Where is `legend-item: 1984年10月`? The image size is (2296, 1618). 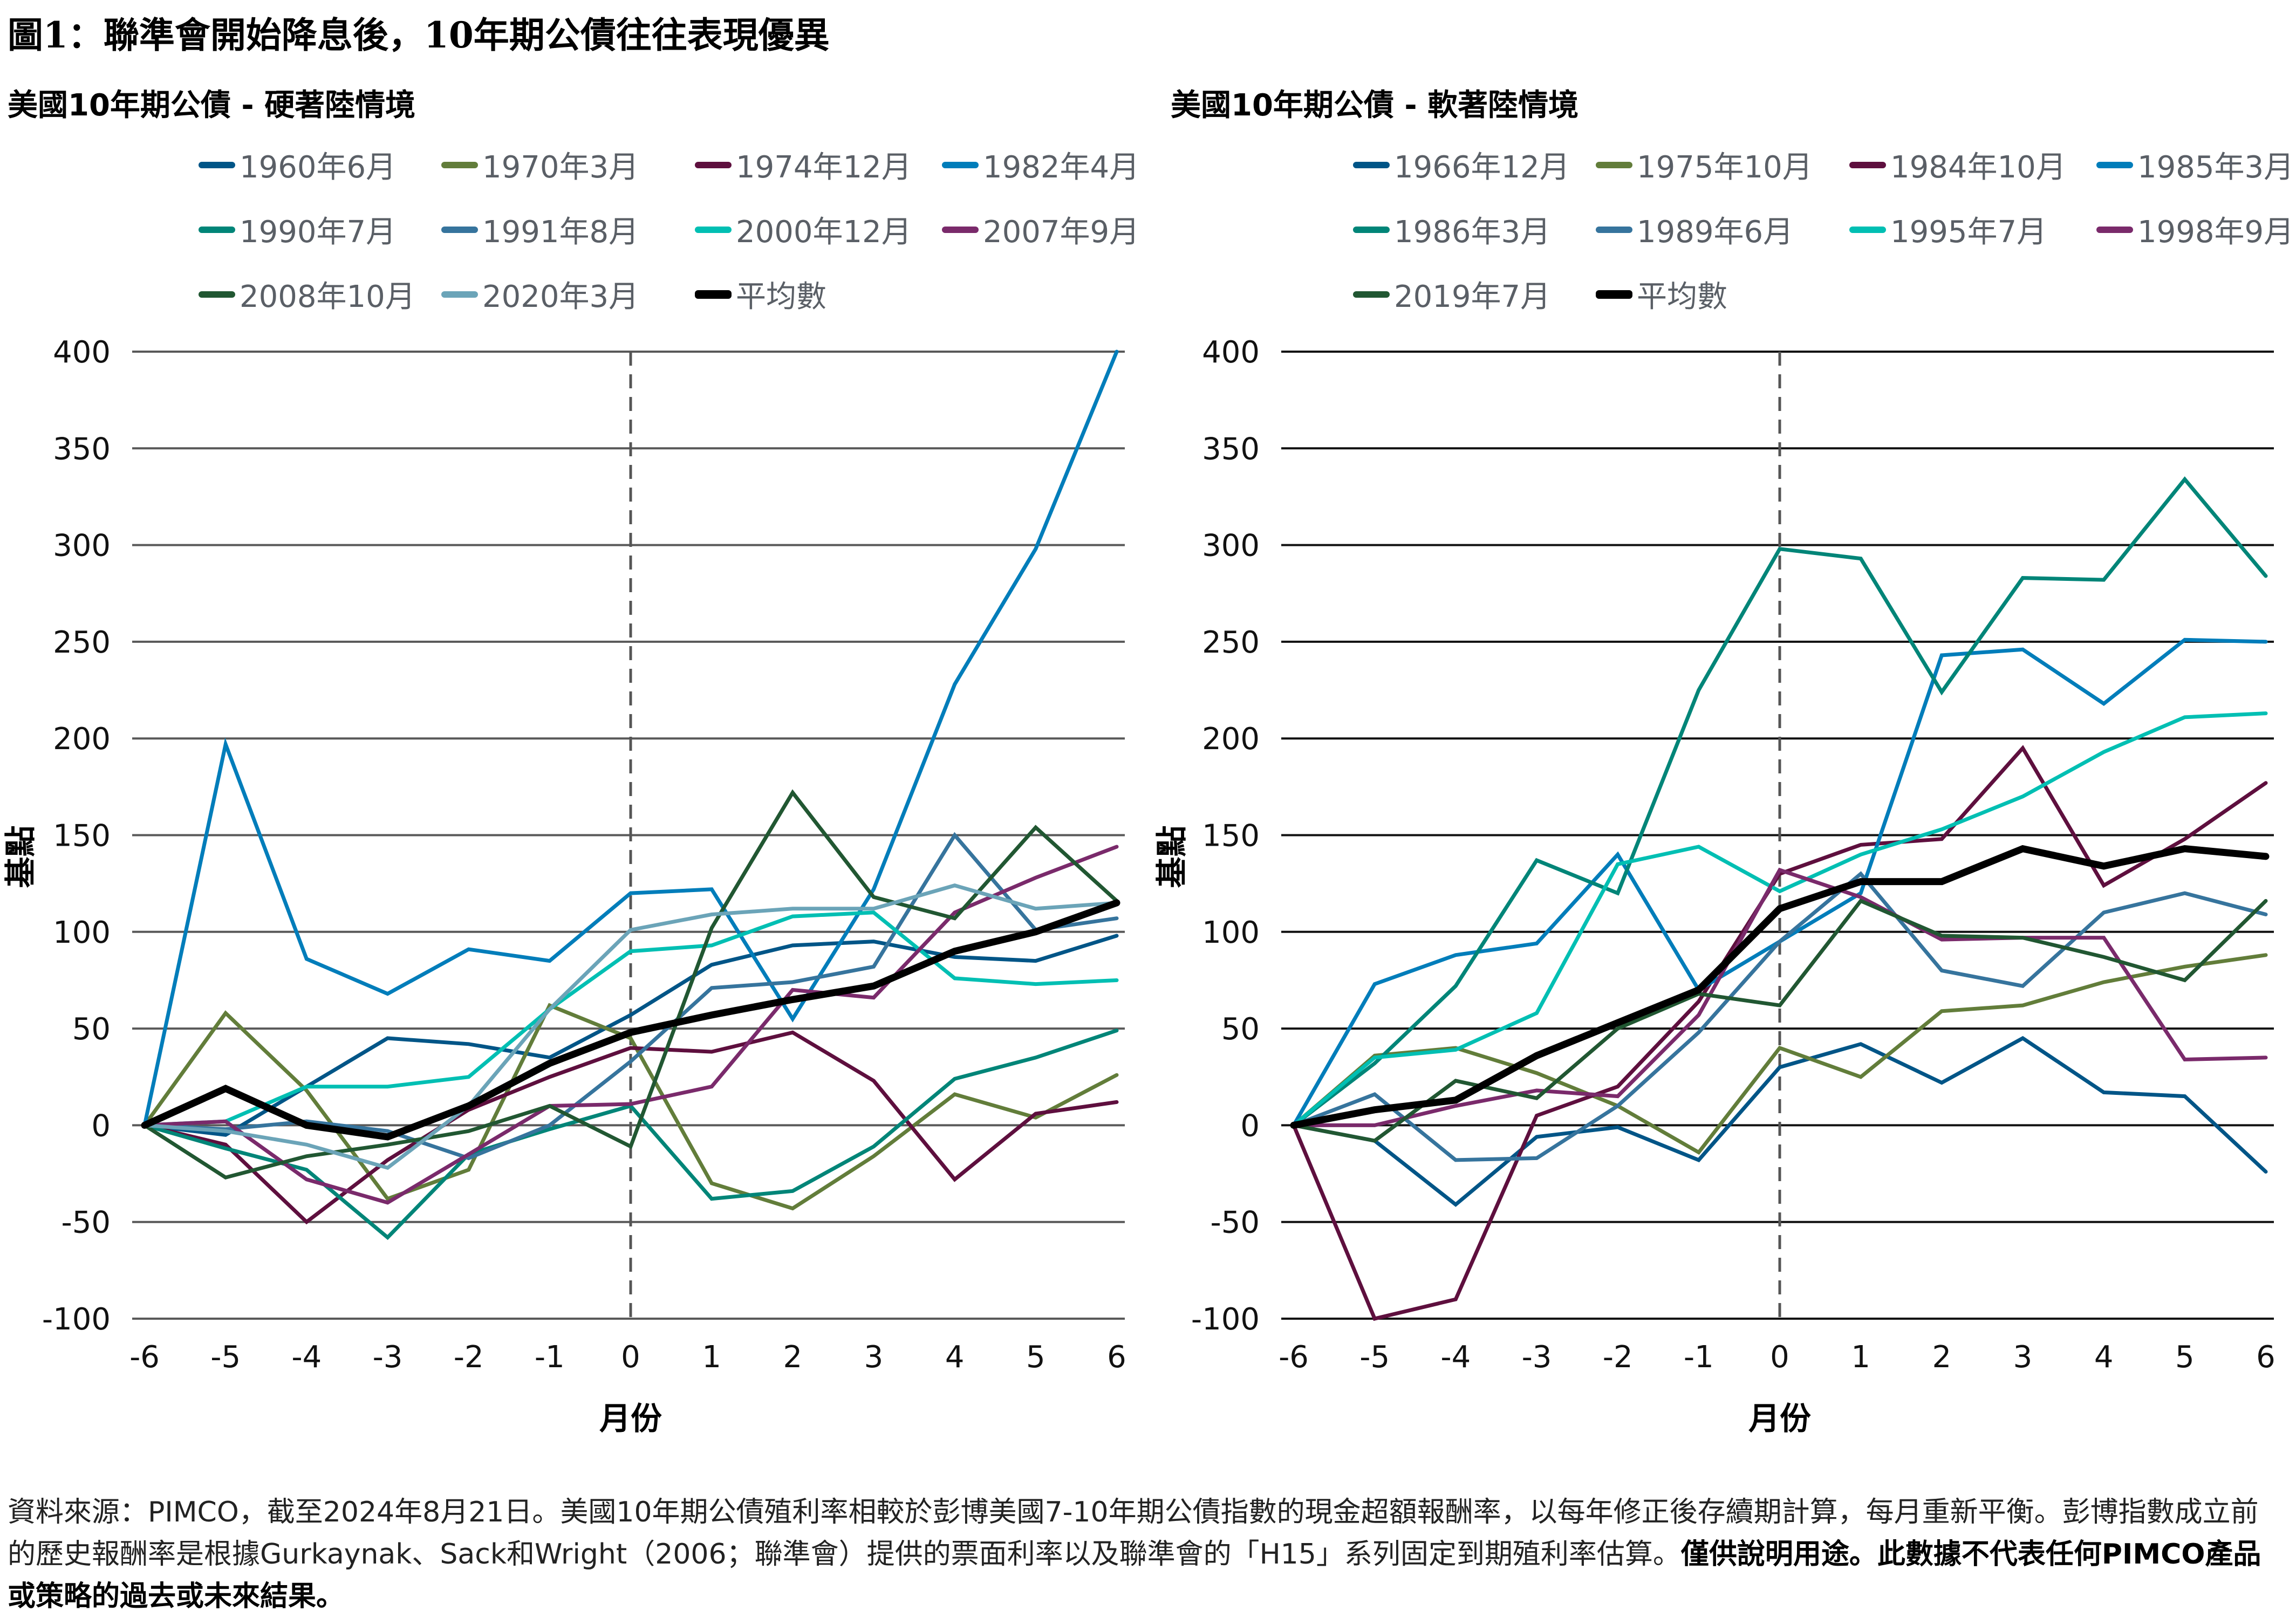
legend-item: 1984年10月 is located at coordinates (1957, 165).